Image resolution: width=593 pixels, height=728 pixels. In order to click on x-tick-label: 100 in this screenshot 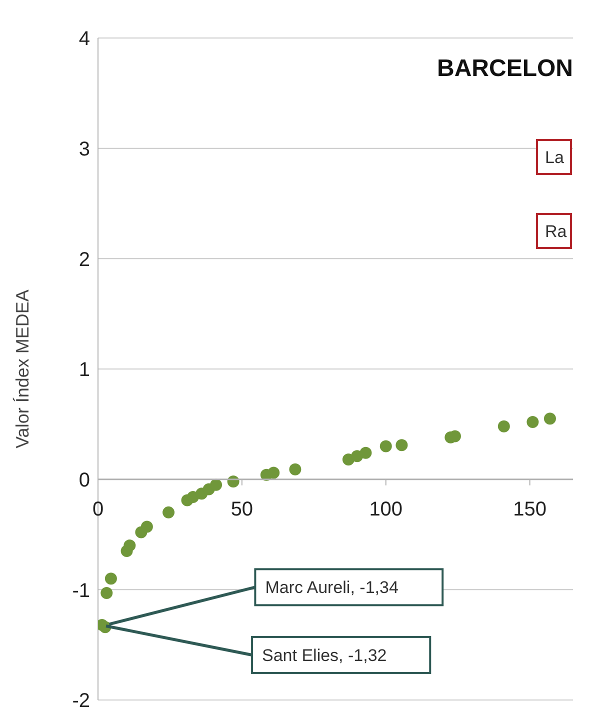, I will do `click(386, 509)`.